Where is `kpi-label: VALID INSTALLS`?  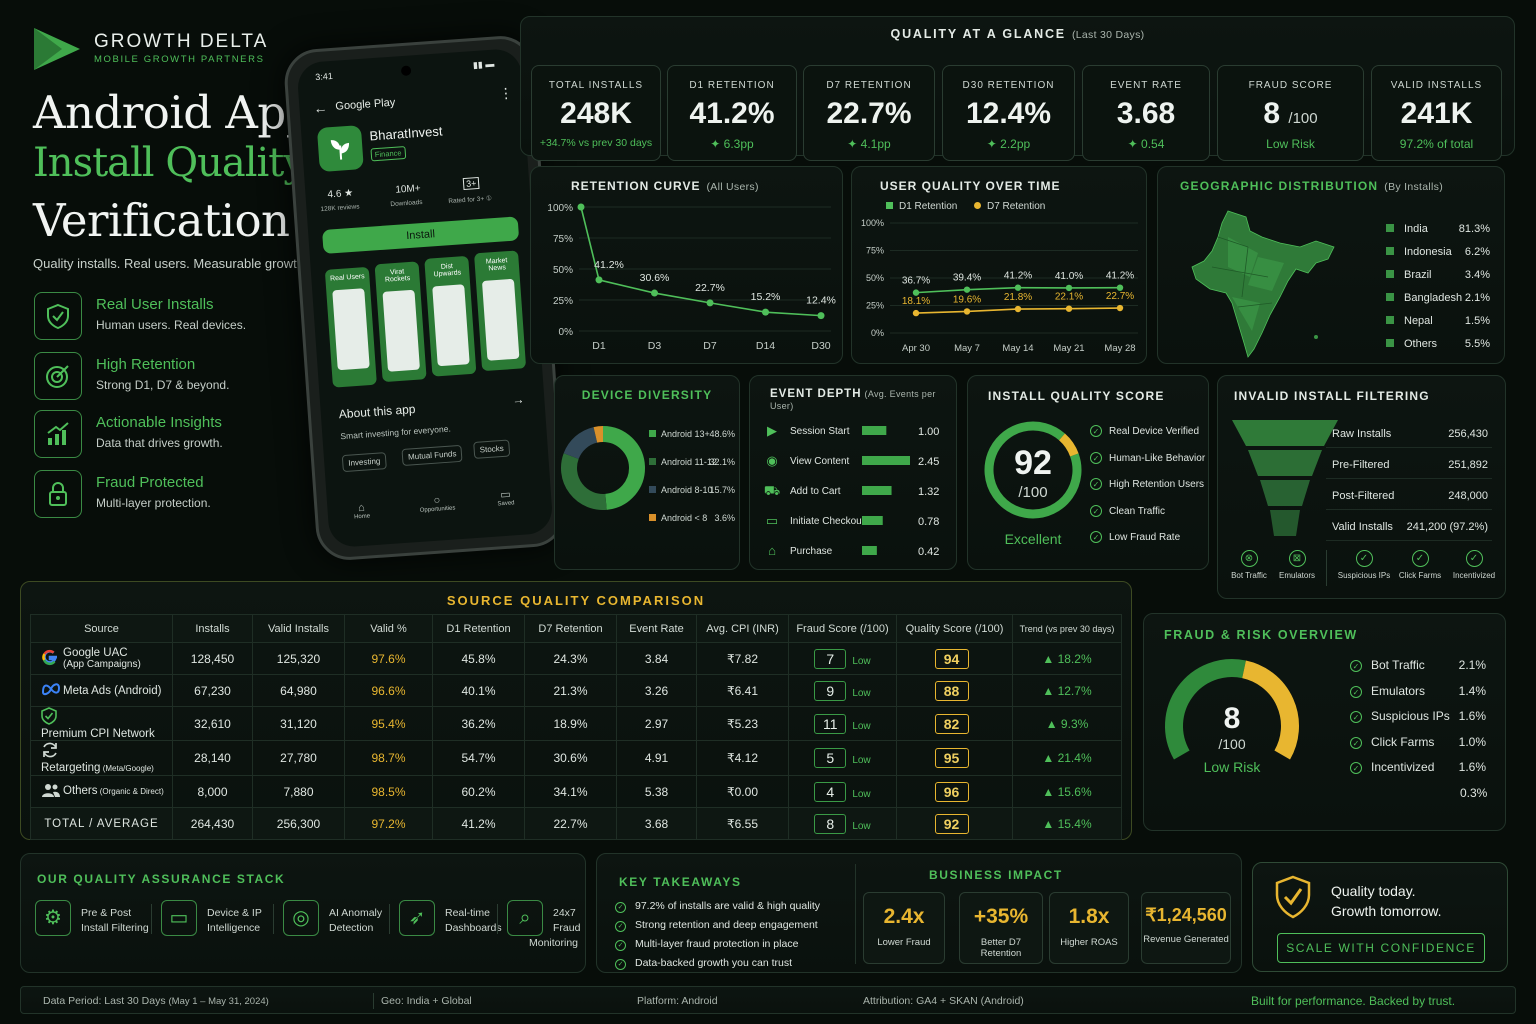 kpi-label: VALID INSTALLS is located at coordinates (1436, 85).